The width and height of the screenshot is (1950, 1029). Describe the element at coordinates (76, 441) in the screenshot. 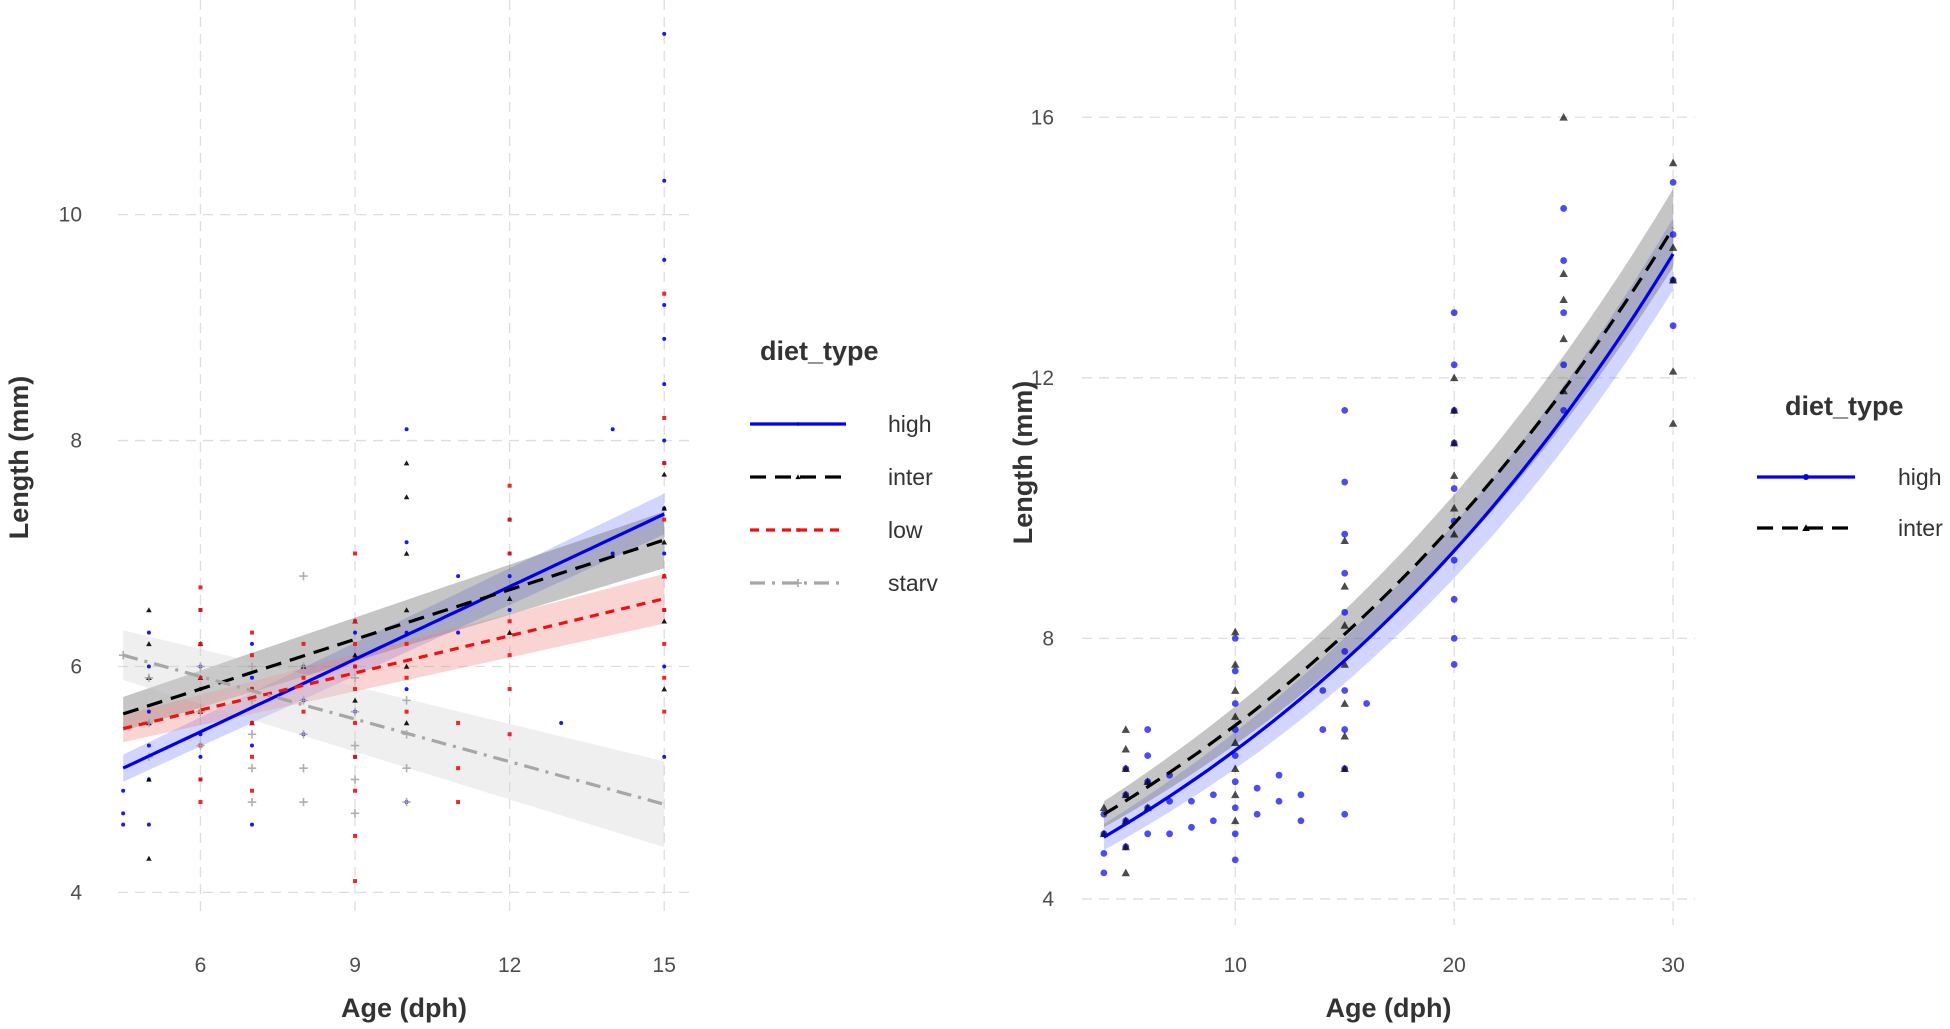

I see `y-tick-label: 8` at that location.